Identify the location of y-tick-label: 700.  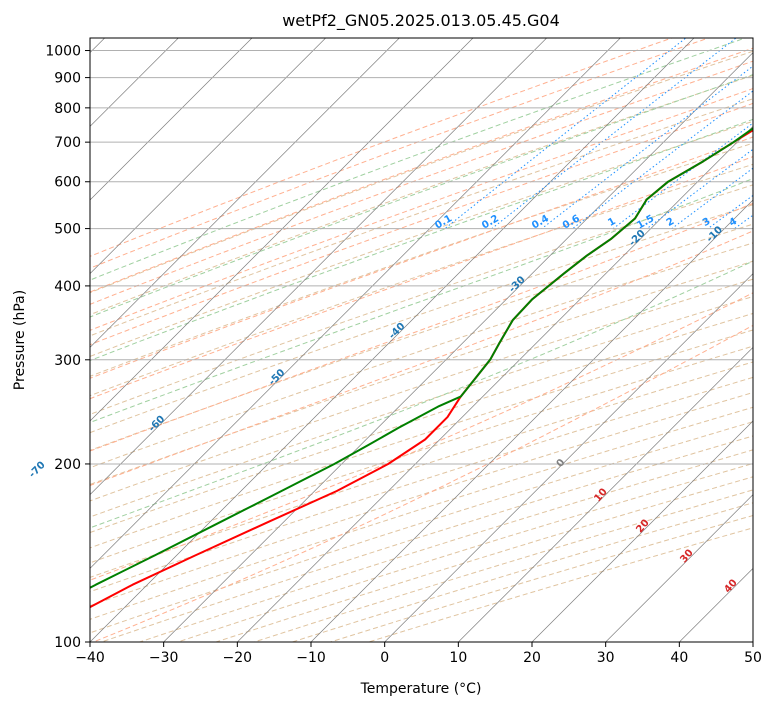
(67, 143).